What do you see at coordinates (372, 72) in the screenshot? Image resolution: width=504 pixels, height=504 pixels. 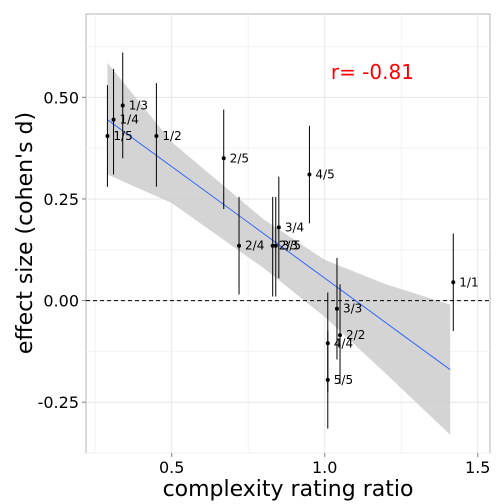 I see `correlation-annotation: r= -0.81` at bounding box center [372, 72].